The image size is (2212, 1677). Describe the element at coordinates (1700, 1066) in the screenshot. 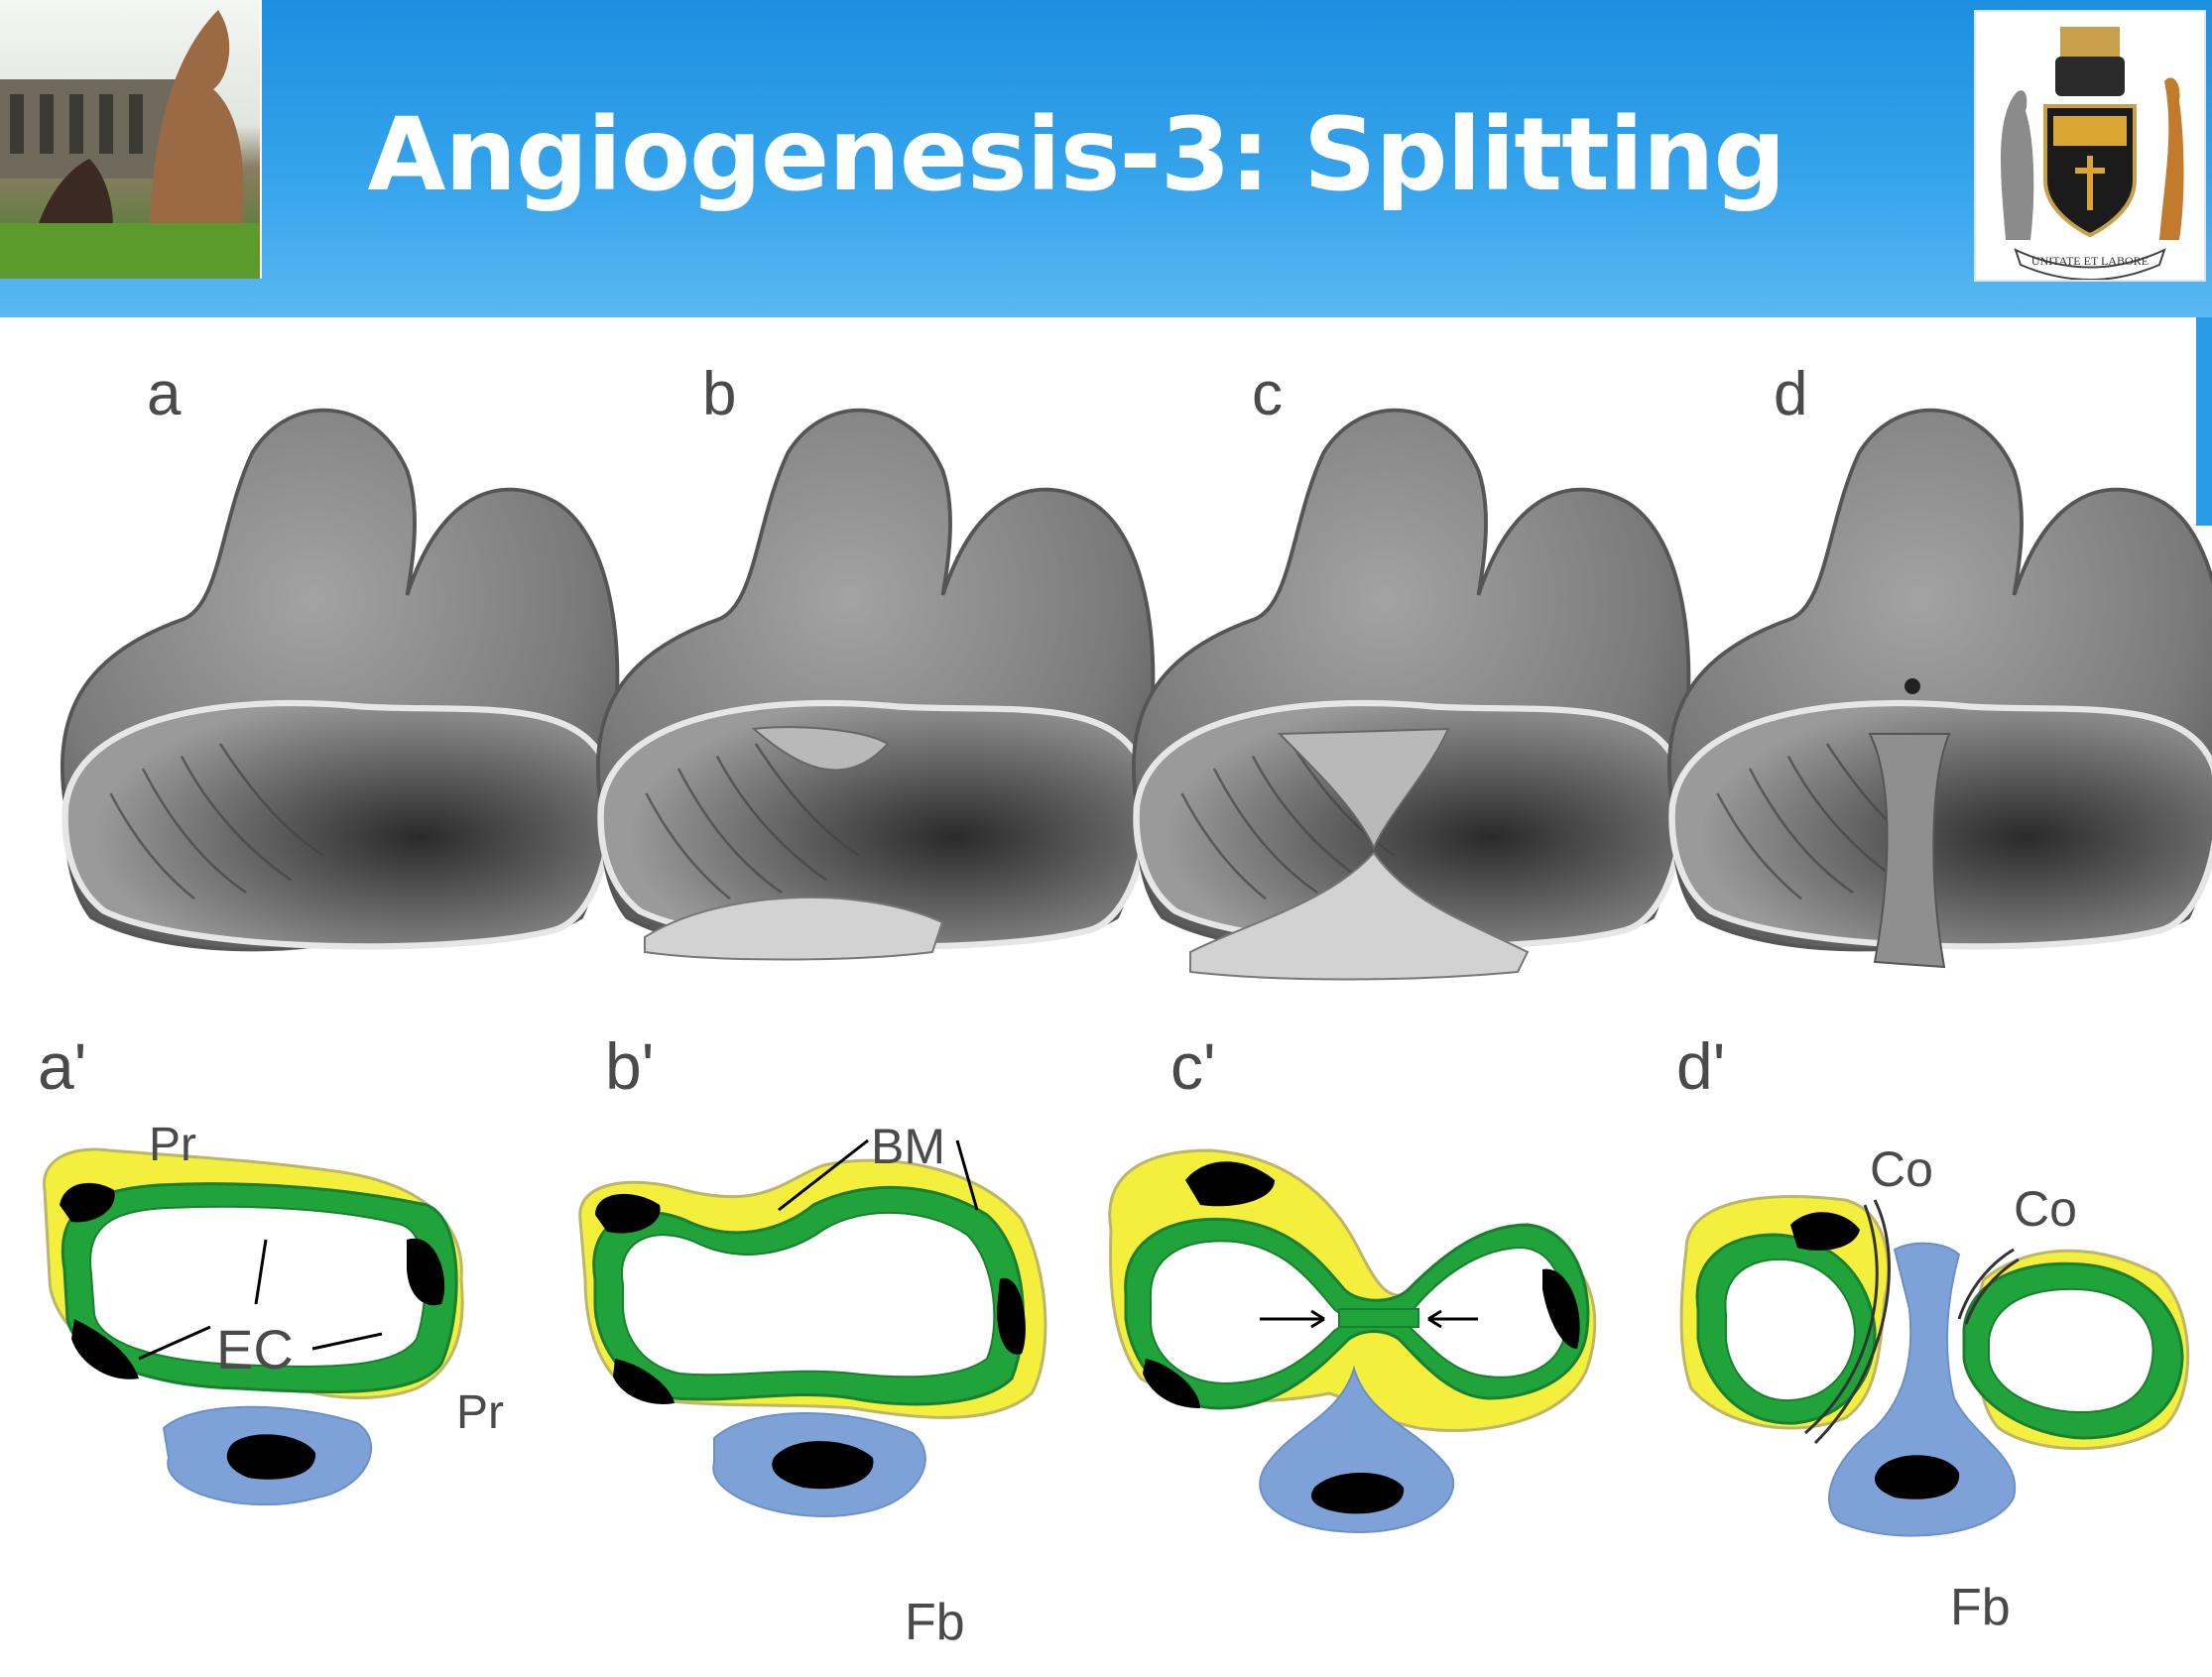

I see `panel-label-d-prime: d'` at that location.